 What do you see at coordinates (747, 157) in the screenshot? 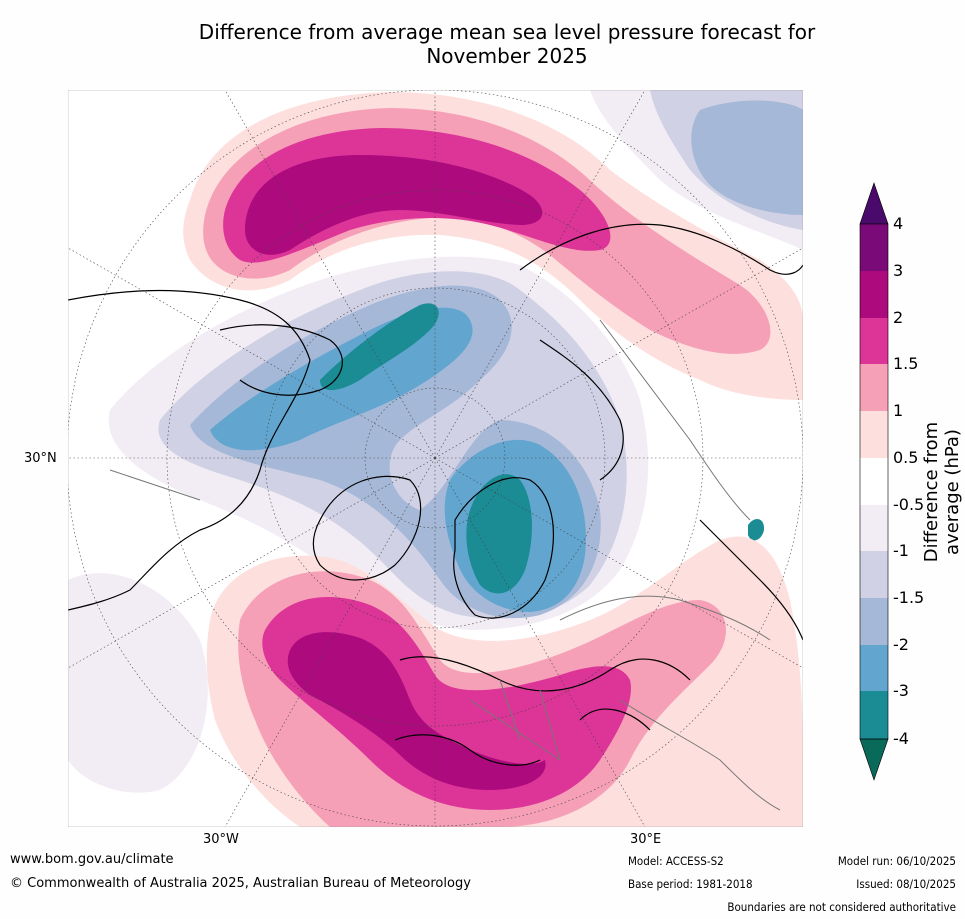
I see `anomaly-region-blue-northeast` at bounding box center [747, 157].